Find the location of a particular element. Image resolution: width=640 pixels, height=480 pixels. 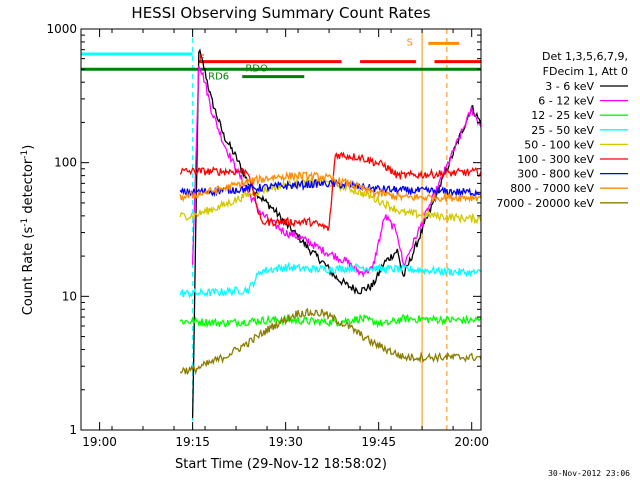

y-tick-label: 100 is located at coordinates (65, 163).